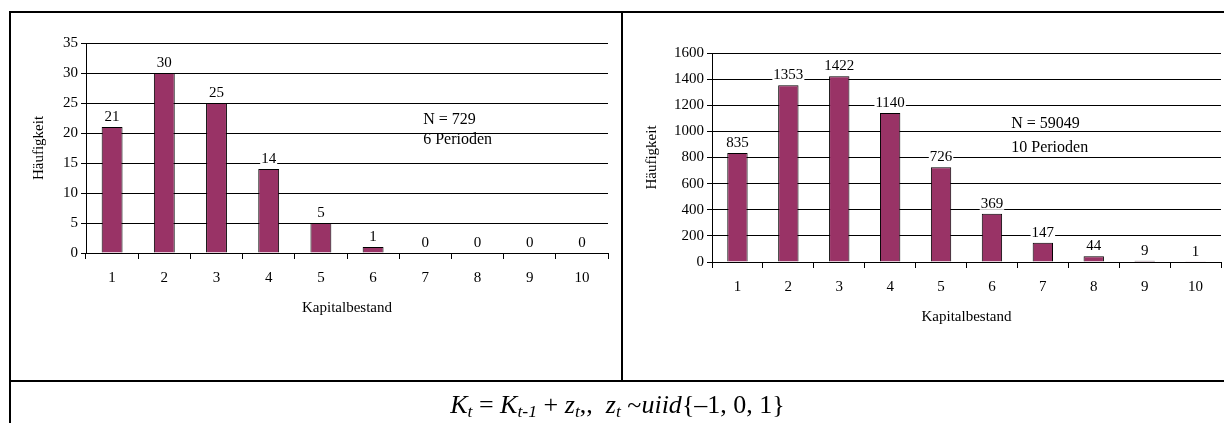  Describe the element at coordinates (689, 78) in the screenshot. I see `y-tick-label: 1400` at that location.